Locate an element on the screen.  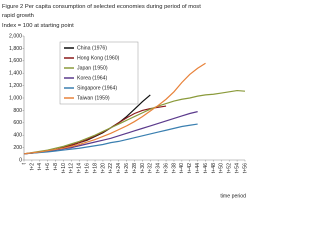
legend-label: Korea (1964) is located at coordinates (92, 78).